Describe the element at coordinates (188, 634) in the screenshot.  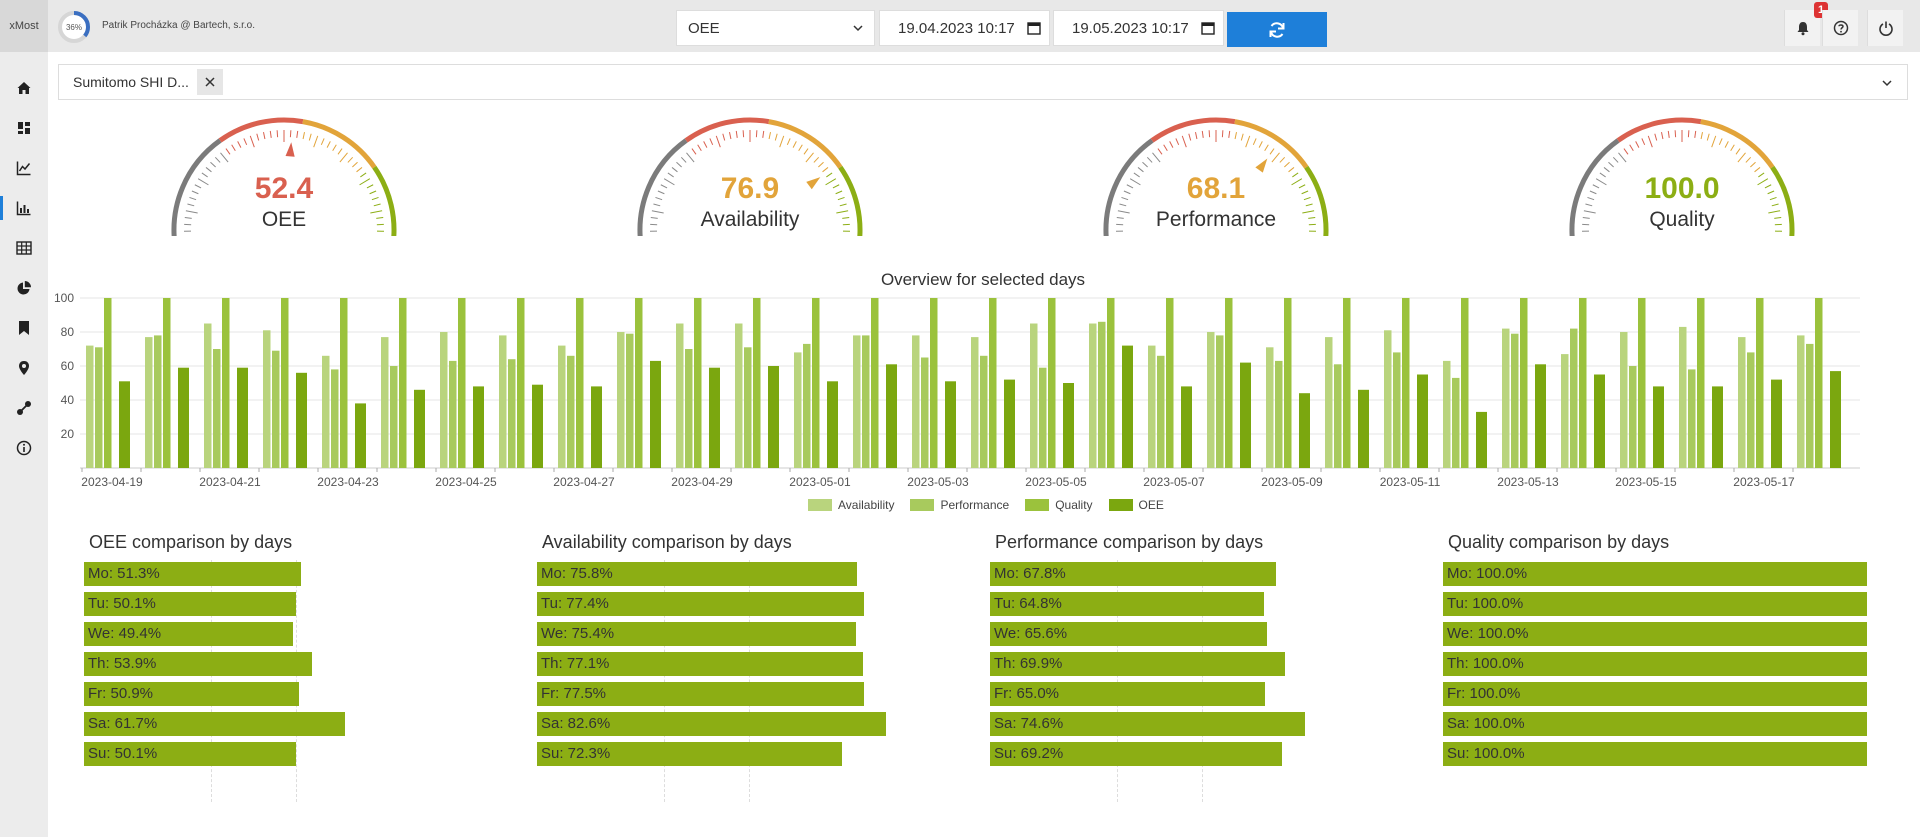
I see `comparison-bar: We: 49.4%` at that location.